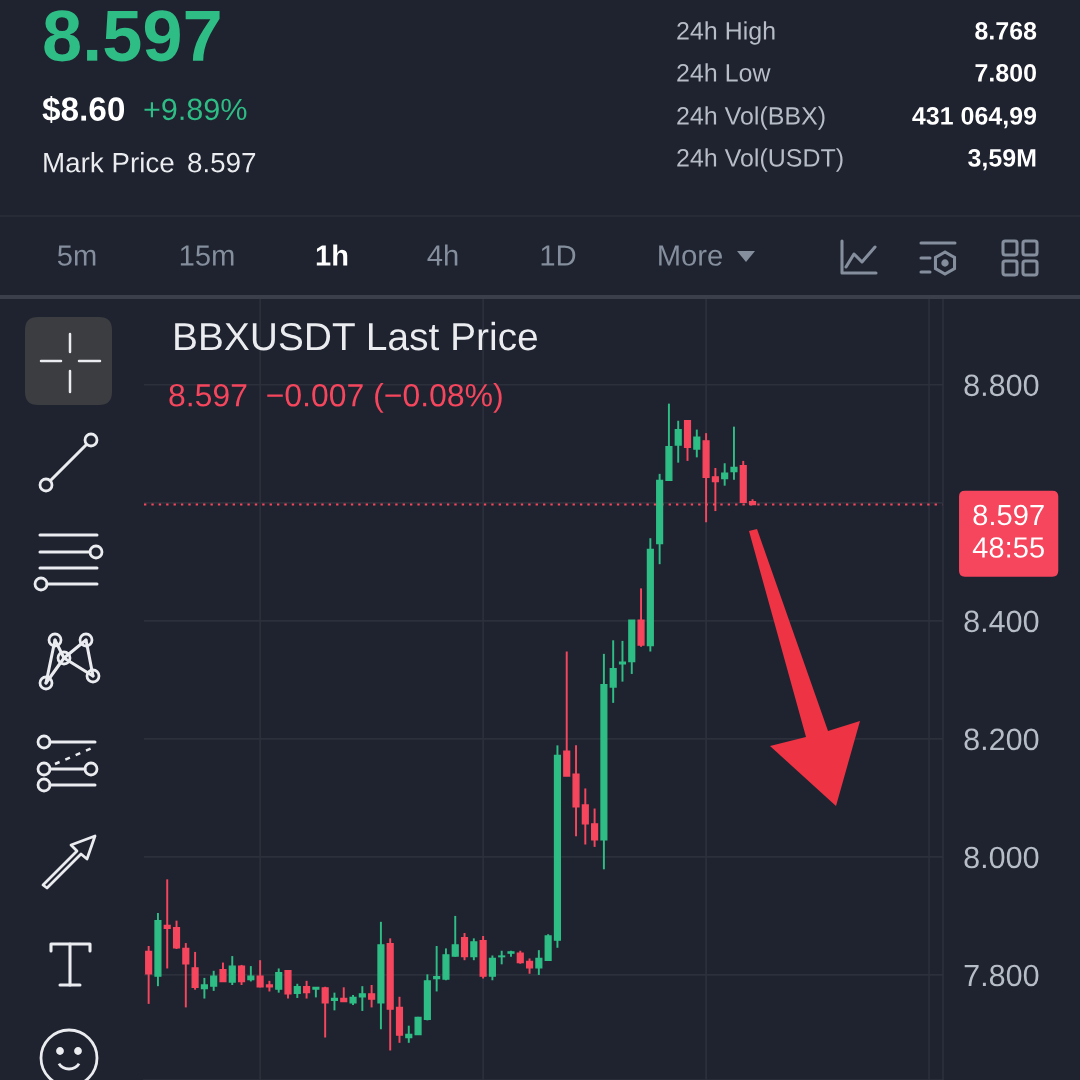 The height and width of the screenshot is (1080, 1080). Describe the element at coordinates (558, 255) in the screenshot. I see `text: 1D` at that location.